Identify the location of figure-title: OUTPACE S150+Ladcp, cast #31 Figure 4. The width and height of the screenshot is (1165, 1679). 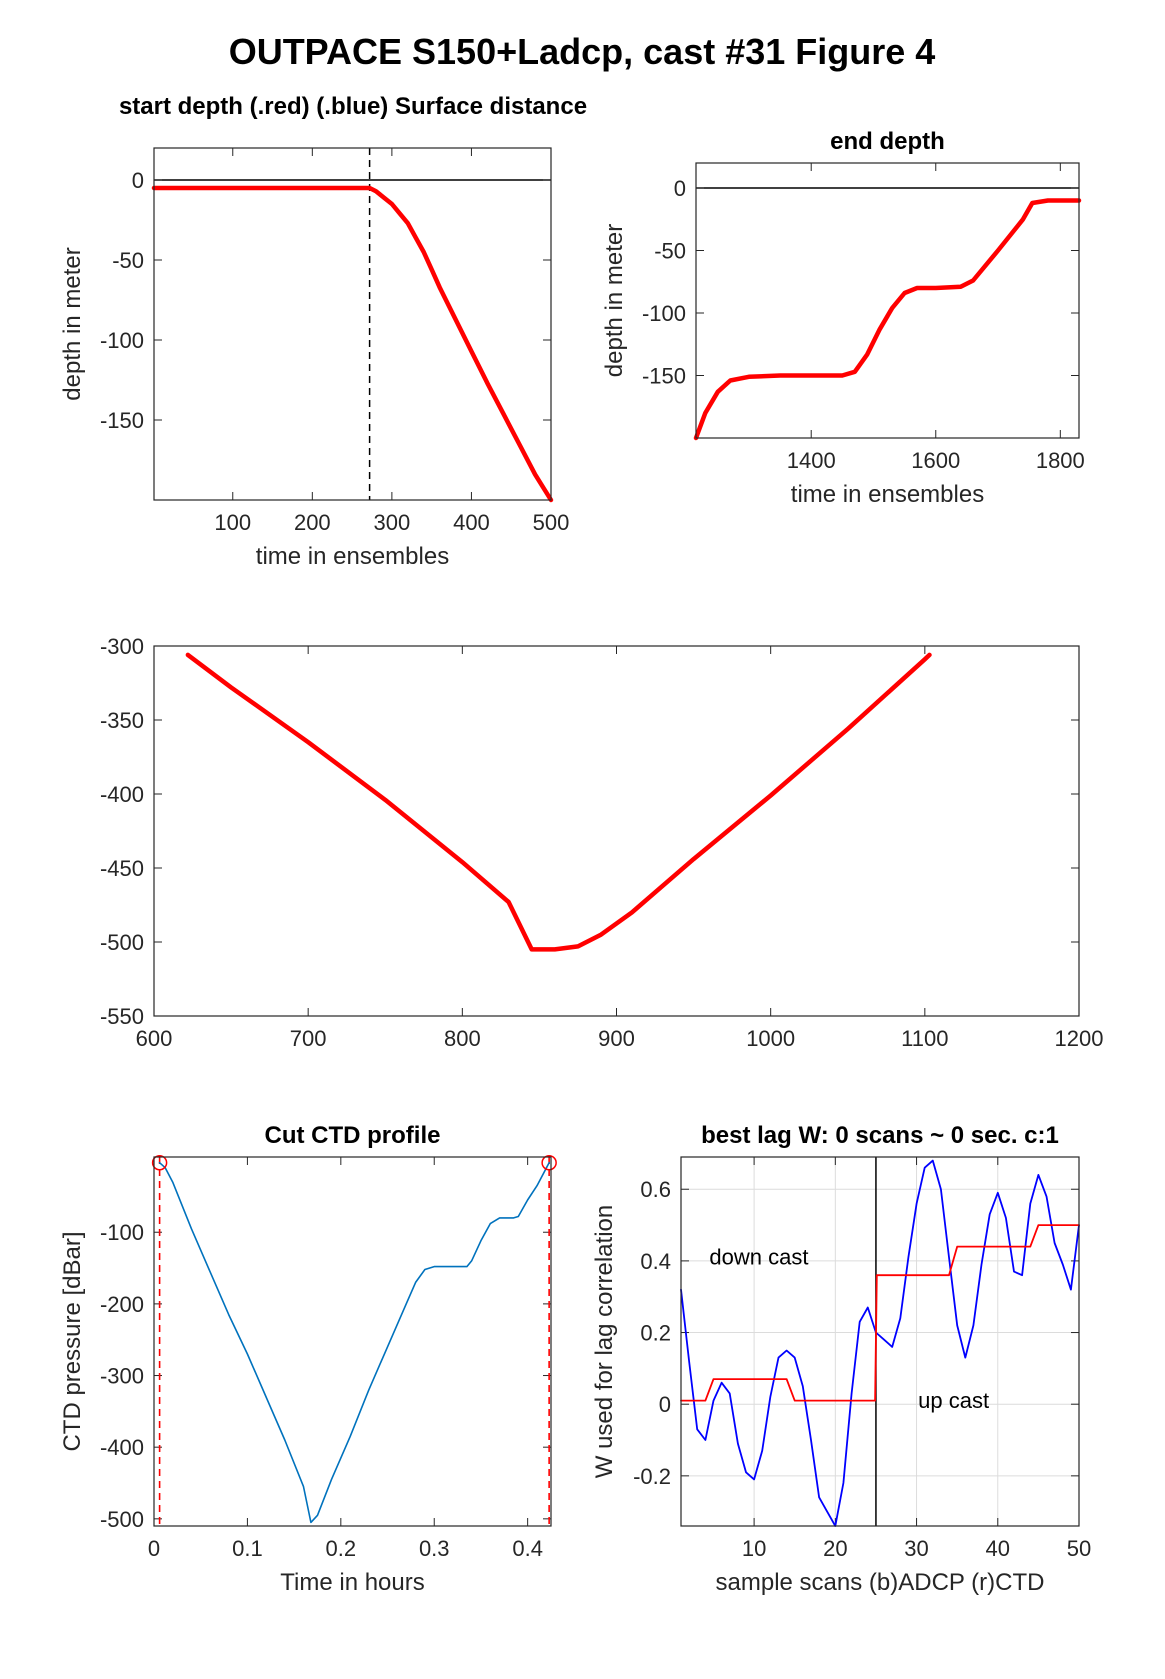
(582, 51).